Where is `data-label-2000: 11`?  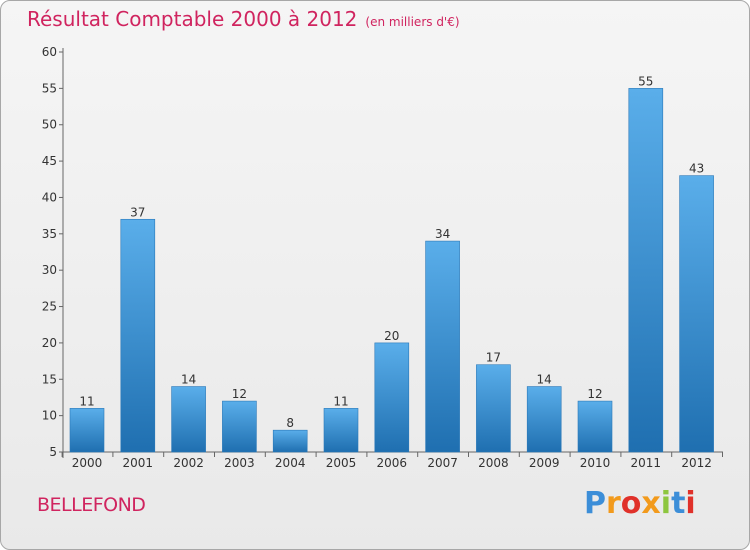 data-label-2000: 11 is located at coordinates (86, 401).